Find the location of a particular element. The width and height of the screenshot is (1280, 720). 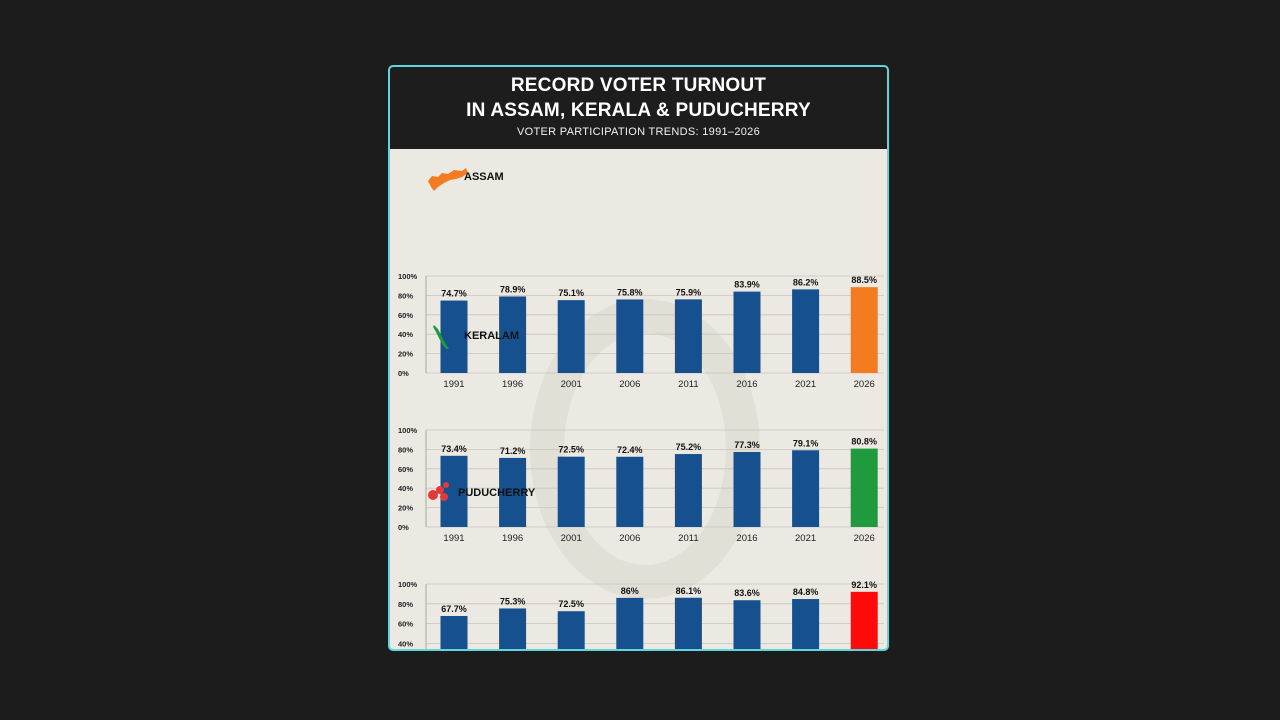

data-label: 88.5% is located at coordinates (864, 280).